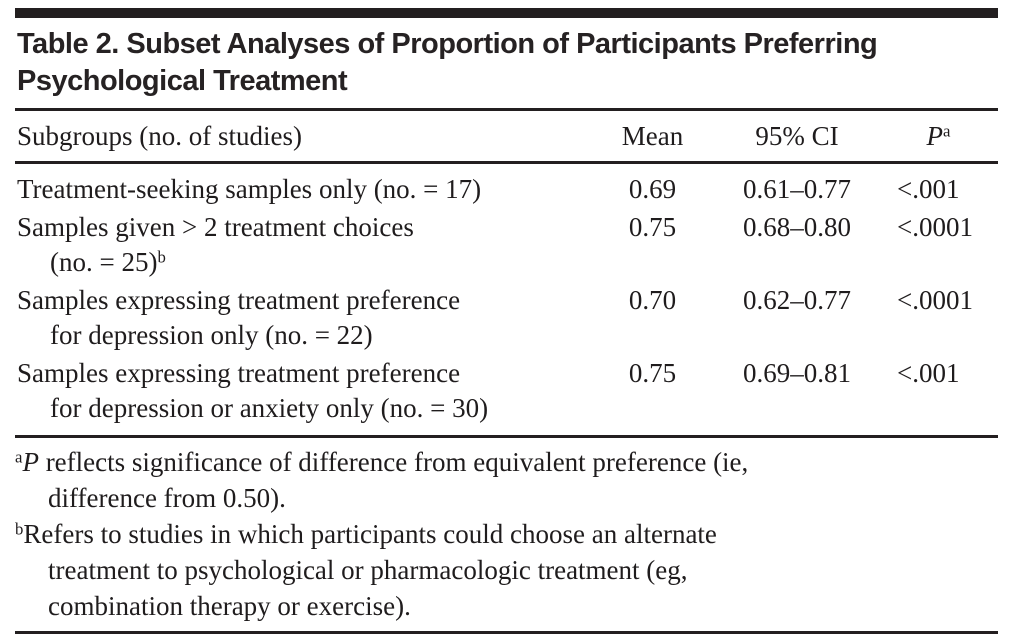  What do you see at coordinates (652, 189) in the screenshot?
I see `row-mean-value: 0.69` at bounding box center [652, 189].